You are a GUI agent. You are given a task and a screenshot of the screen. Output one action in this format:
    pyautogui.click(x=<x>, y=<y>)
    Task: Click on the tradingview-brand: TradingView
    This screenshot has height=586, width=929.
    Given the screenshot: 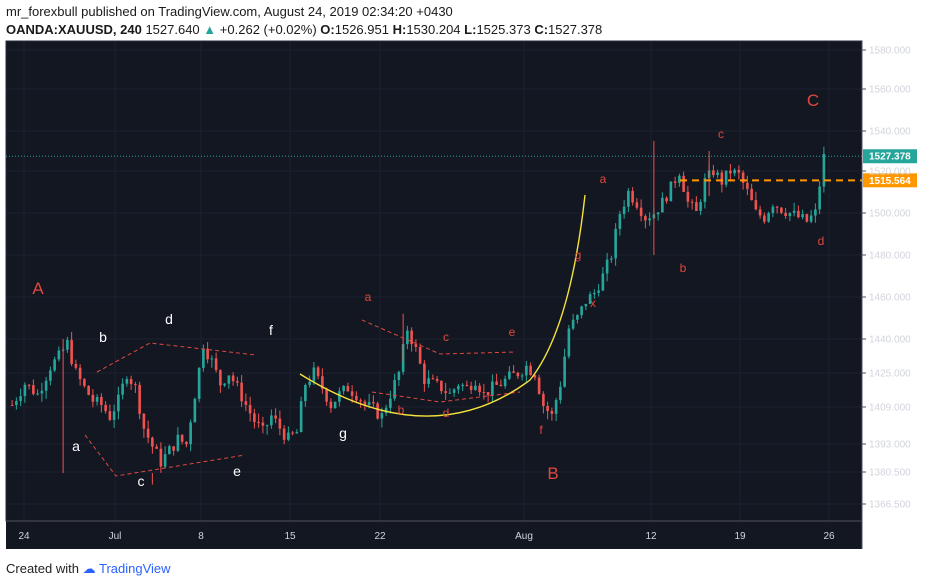 What is the action you would take?
    pyautogui.click(x=135, y=568)
    